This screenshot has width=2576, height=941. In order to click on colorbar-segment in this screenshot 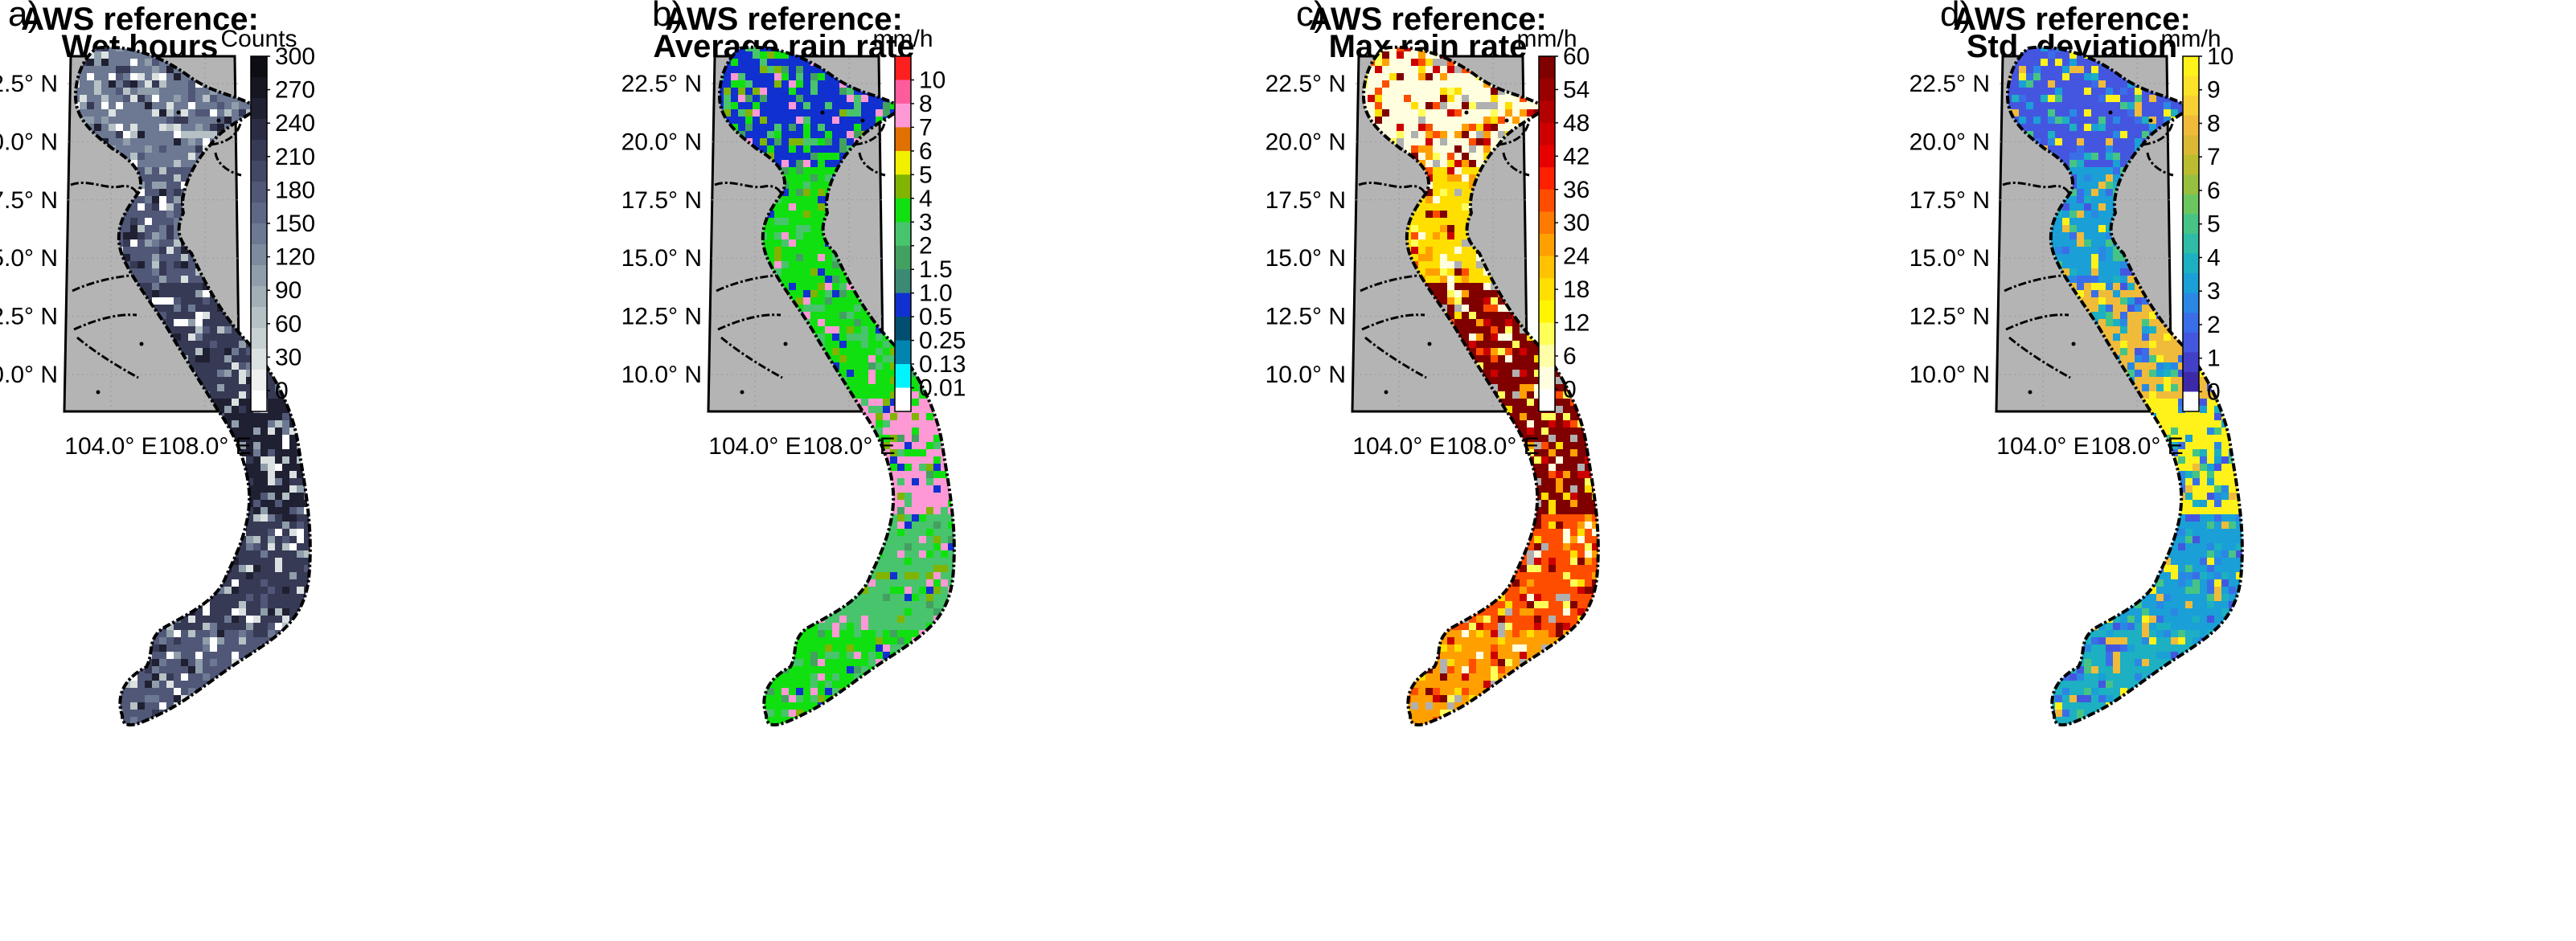, I will do `click(259, 359)`.